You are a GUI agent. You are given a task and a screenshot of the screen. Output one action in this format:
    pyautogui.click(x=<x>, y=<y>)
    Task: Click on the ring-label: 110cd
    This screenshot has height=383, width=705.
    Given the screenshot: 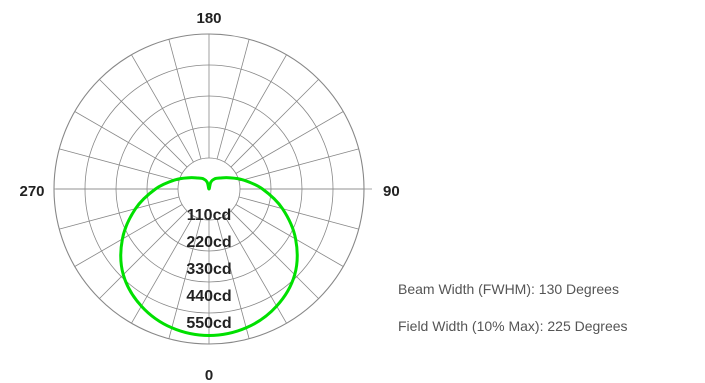 What is the action you would take?
    pyautogui.click(x=209, y=215)
    